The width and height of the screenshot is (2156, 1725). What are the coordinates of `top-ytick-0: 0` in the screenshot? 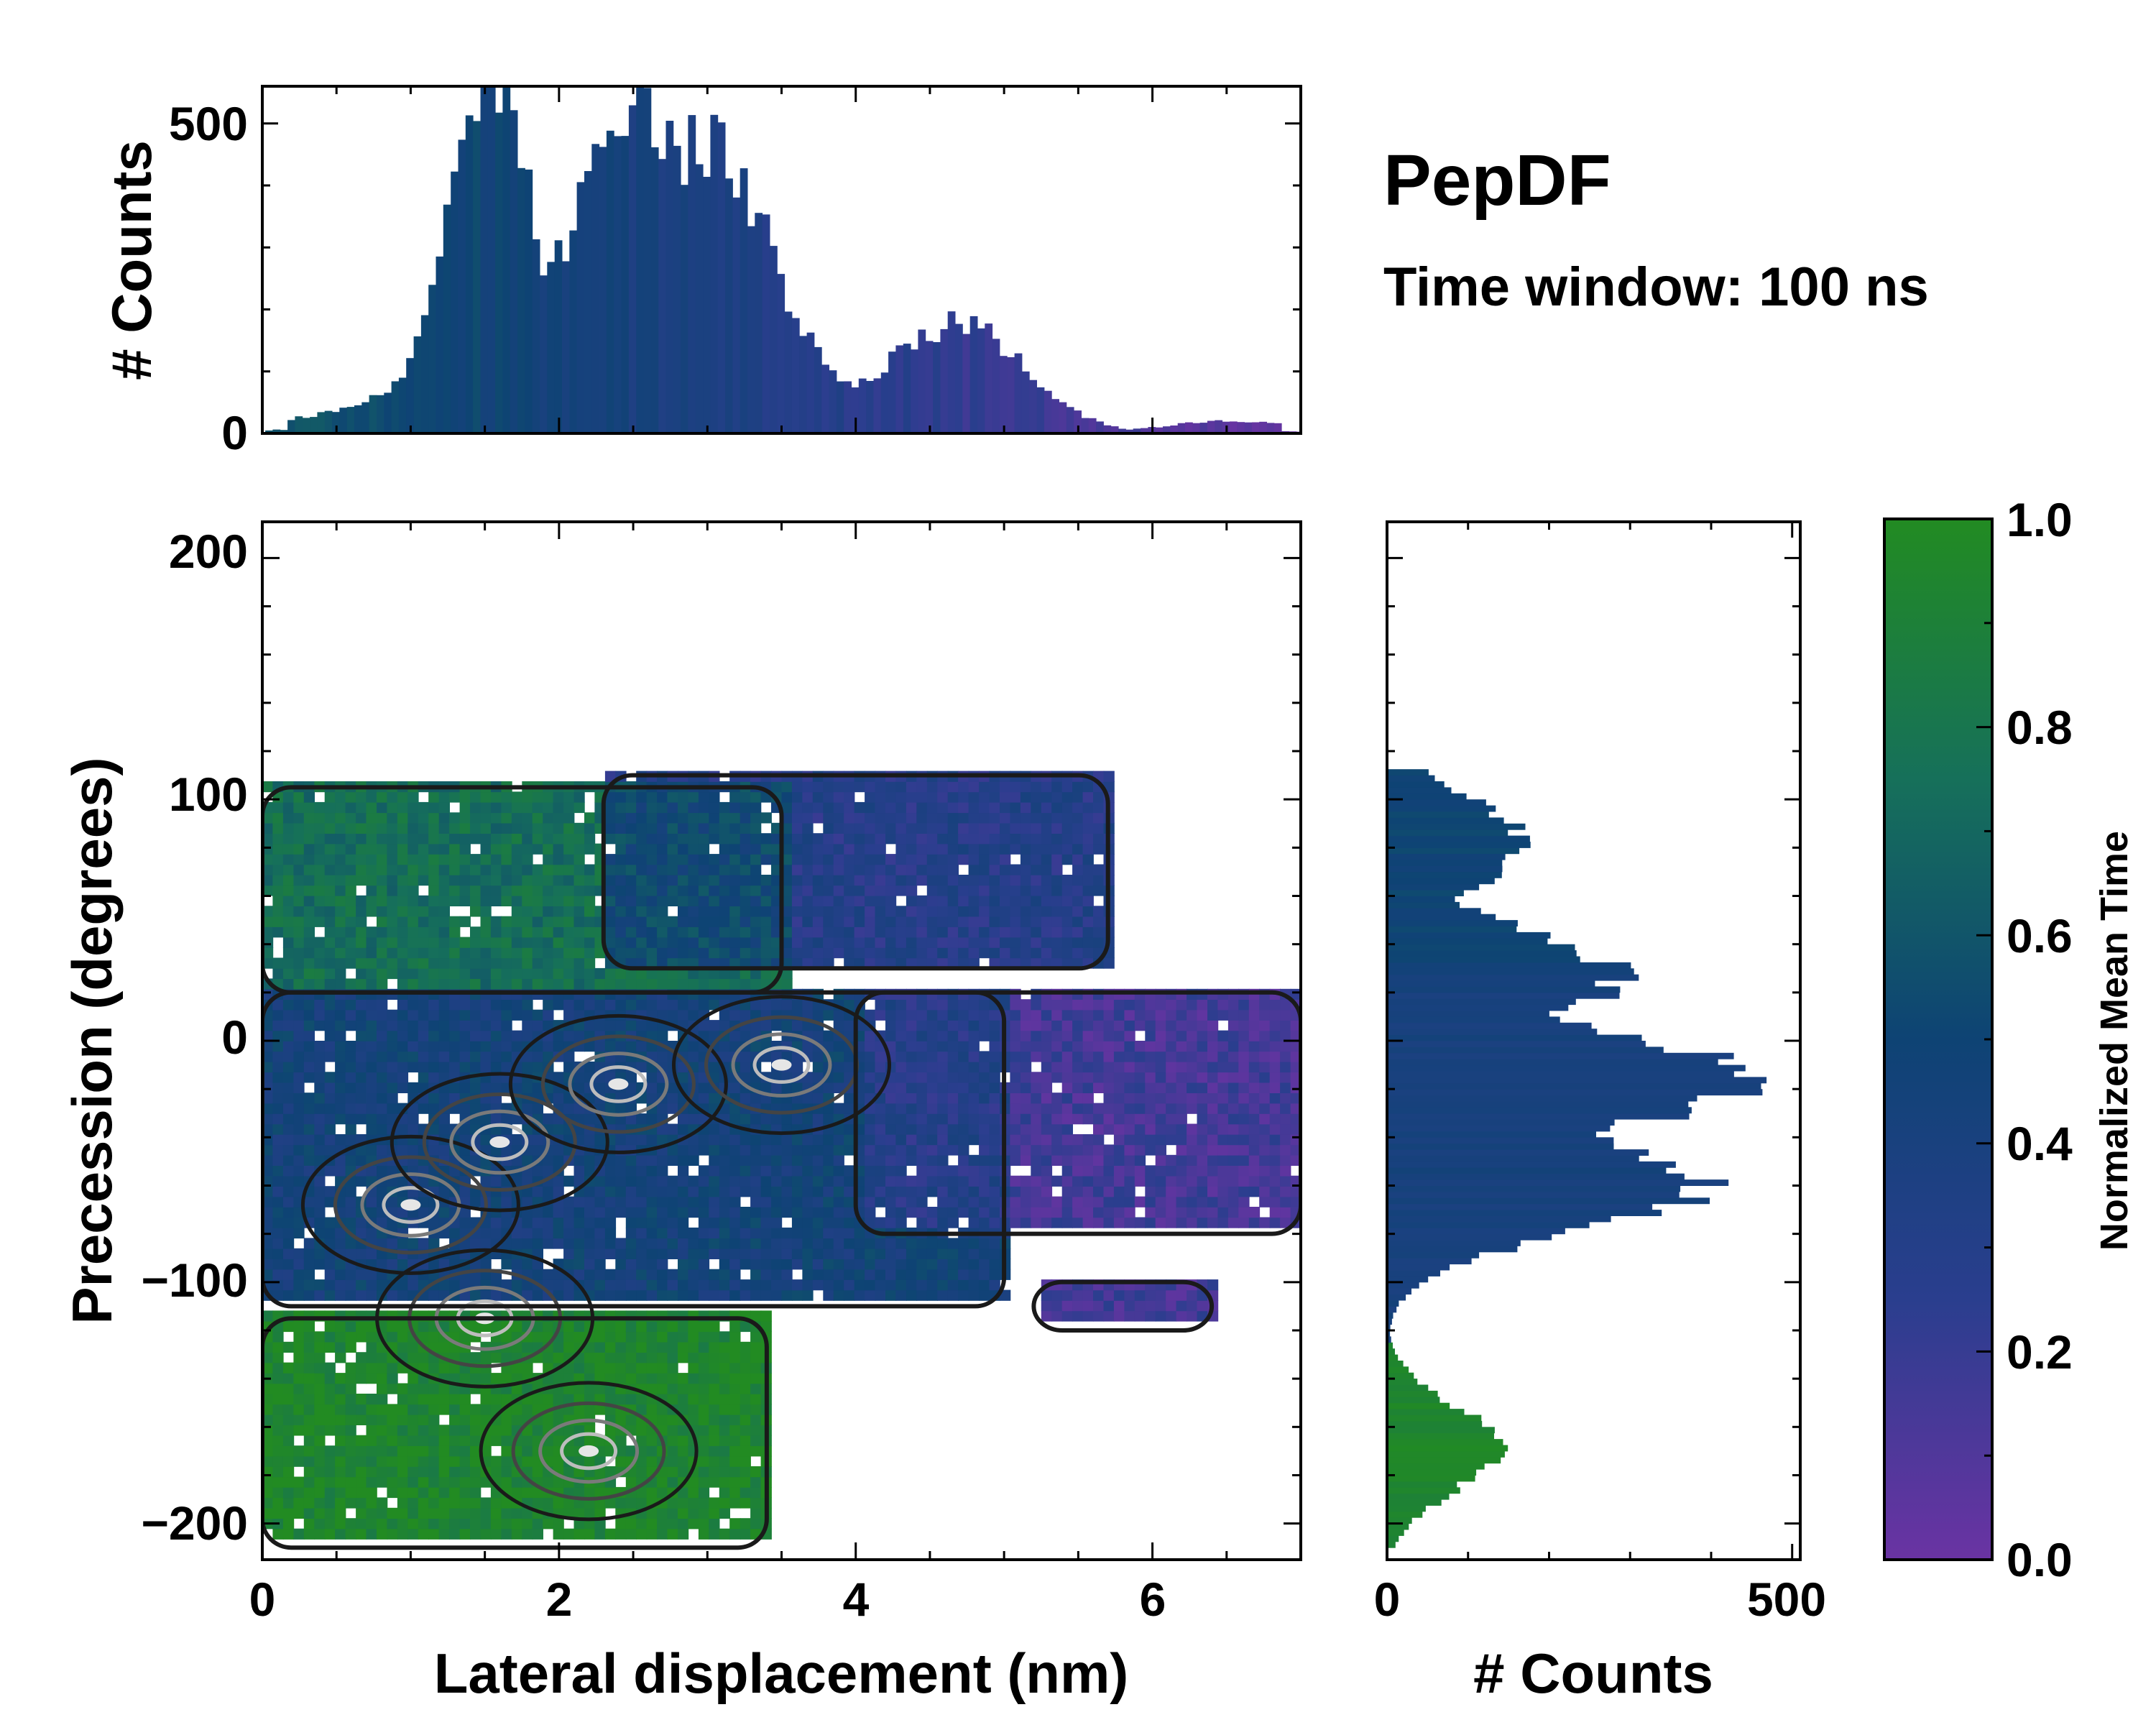 It's located at (234, 432).